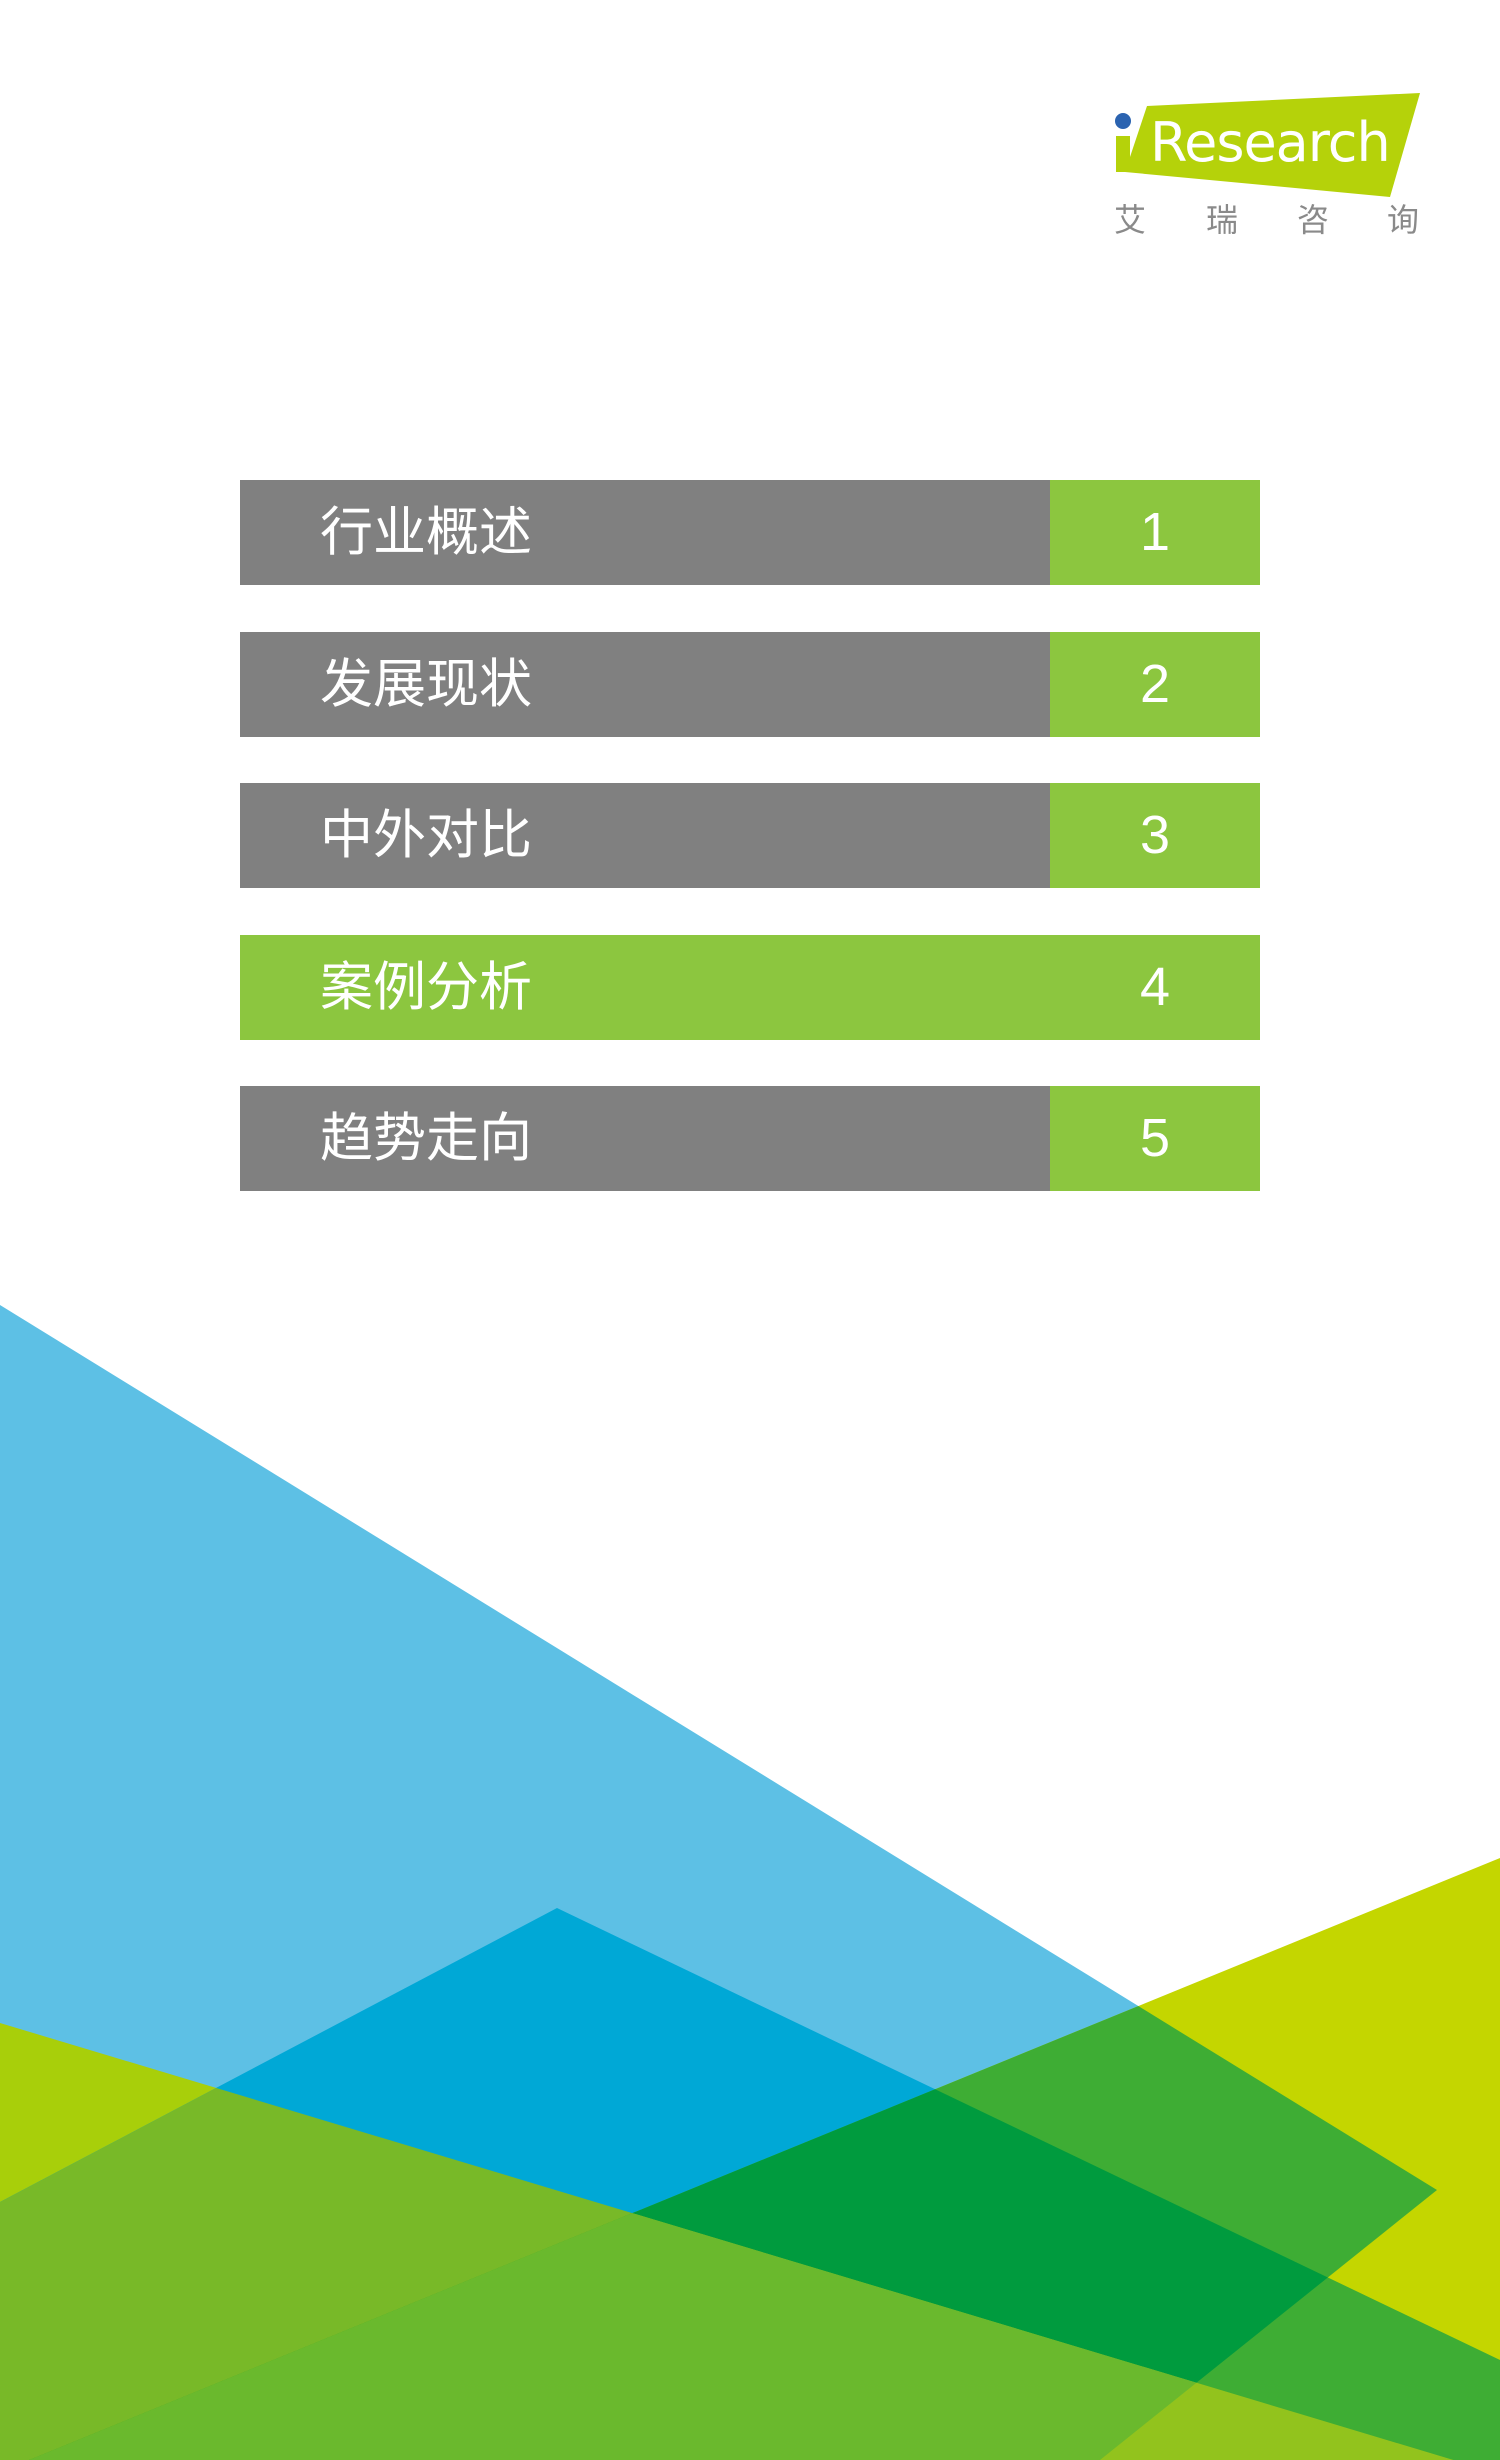 The image size is (1500, 2460). I want to click on toc-item-label: 行业概述, so click(645, 532).